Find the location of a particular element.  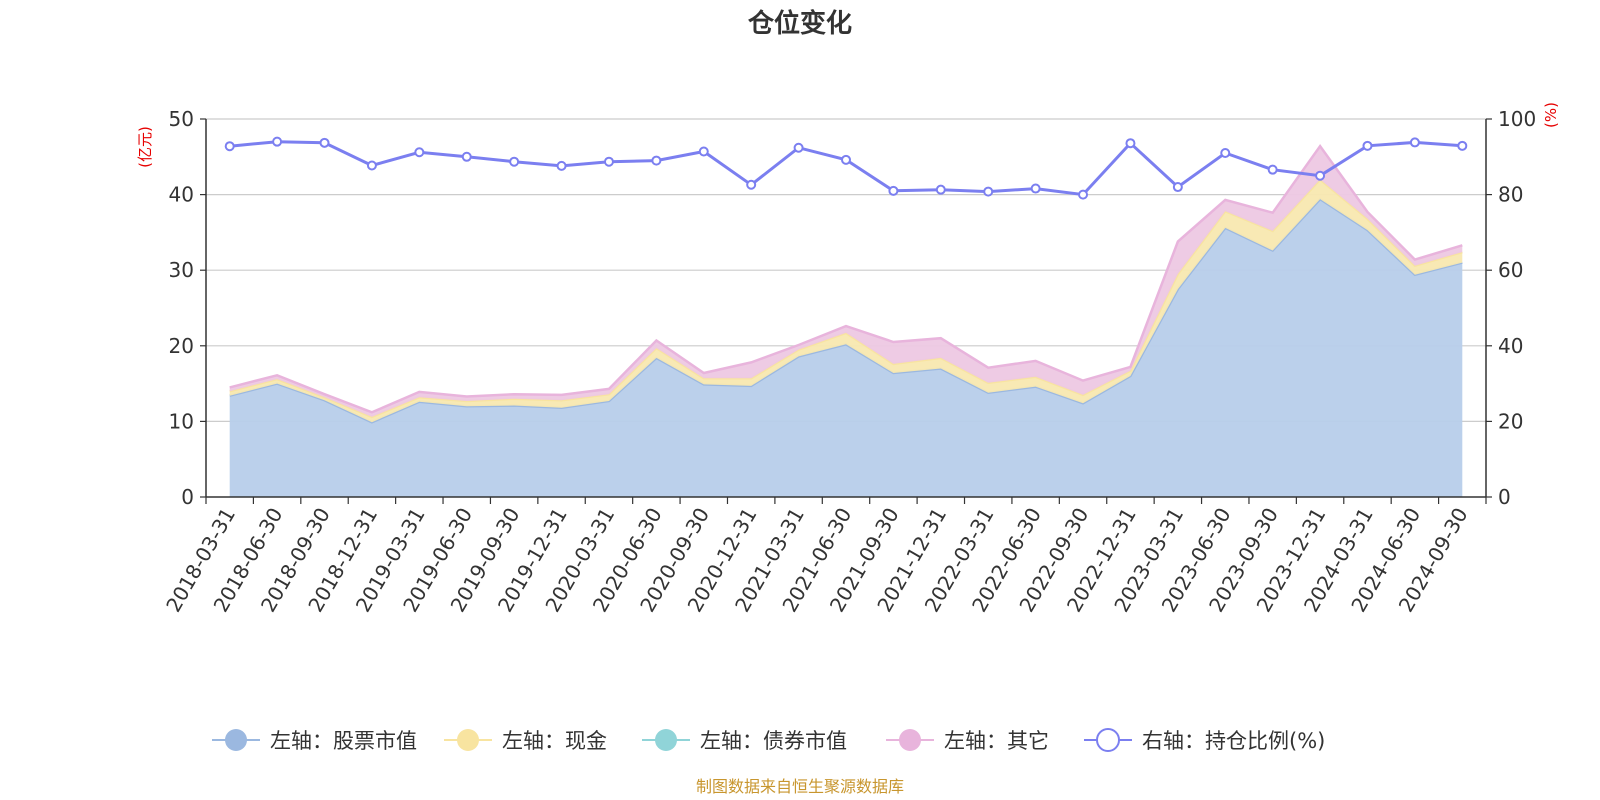

left-axis-tick-label: 20 is located at coordinates (181, 346).